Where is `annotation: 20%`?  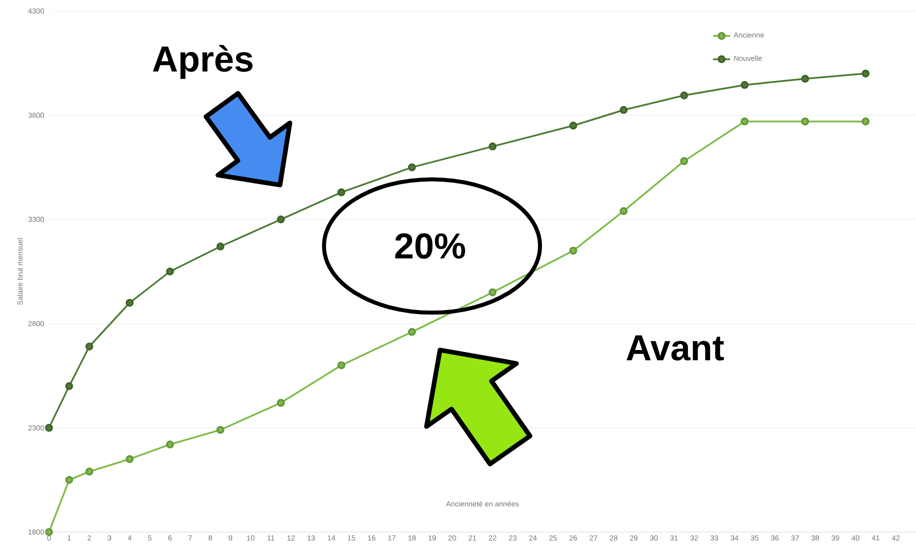
annotation: 20% is located at coordinates (430, 246).